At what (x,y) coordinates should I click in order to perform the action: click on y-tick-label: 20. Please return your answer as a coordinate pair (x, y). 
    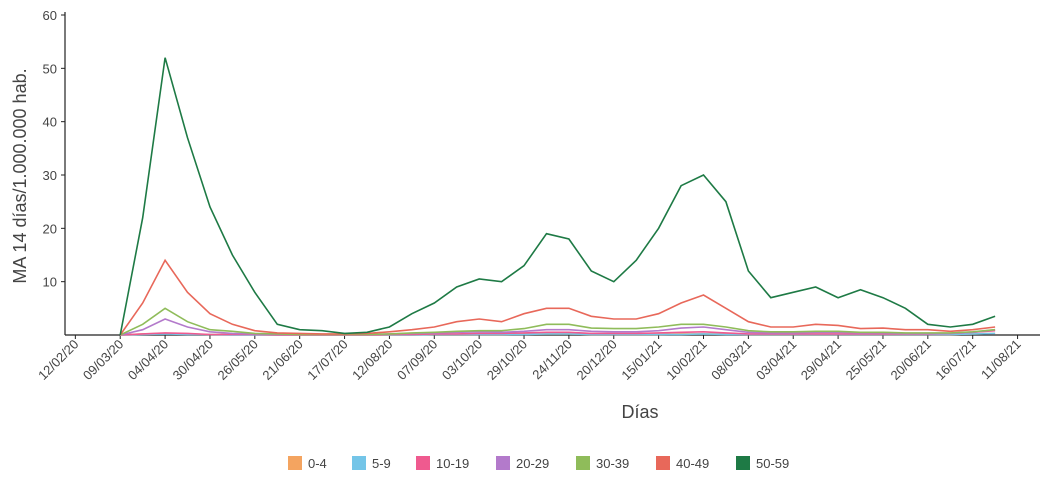
    Looking at the image, I should click on (50, 228).